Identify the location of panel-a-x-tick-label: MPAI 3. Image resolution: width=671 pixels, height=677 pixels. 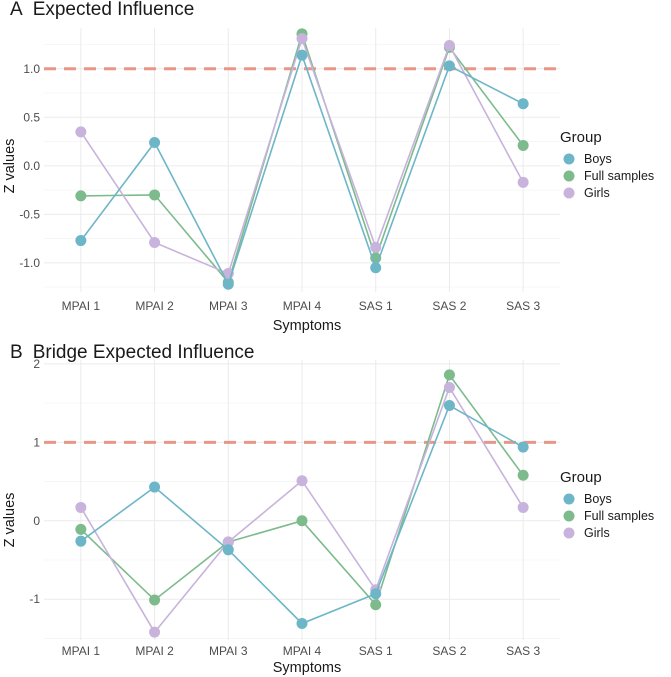
(228, 306).